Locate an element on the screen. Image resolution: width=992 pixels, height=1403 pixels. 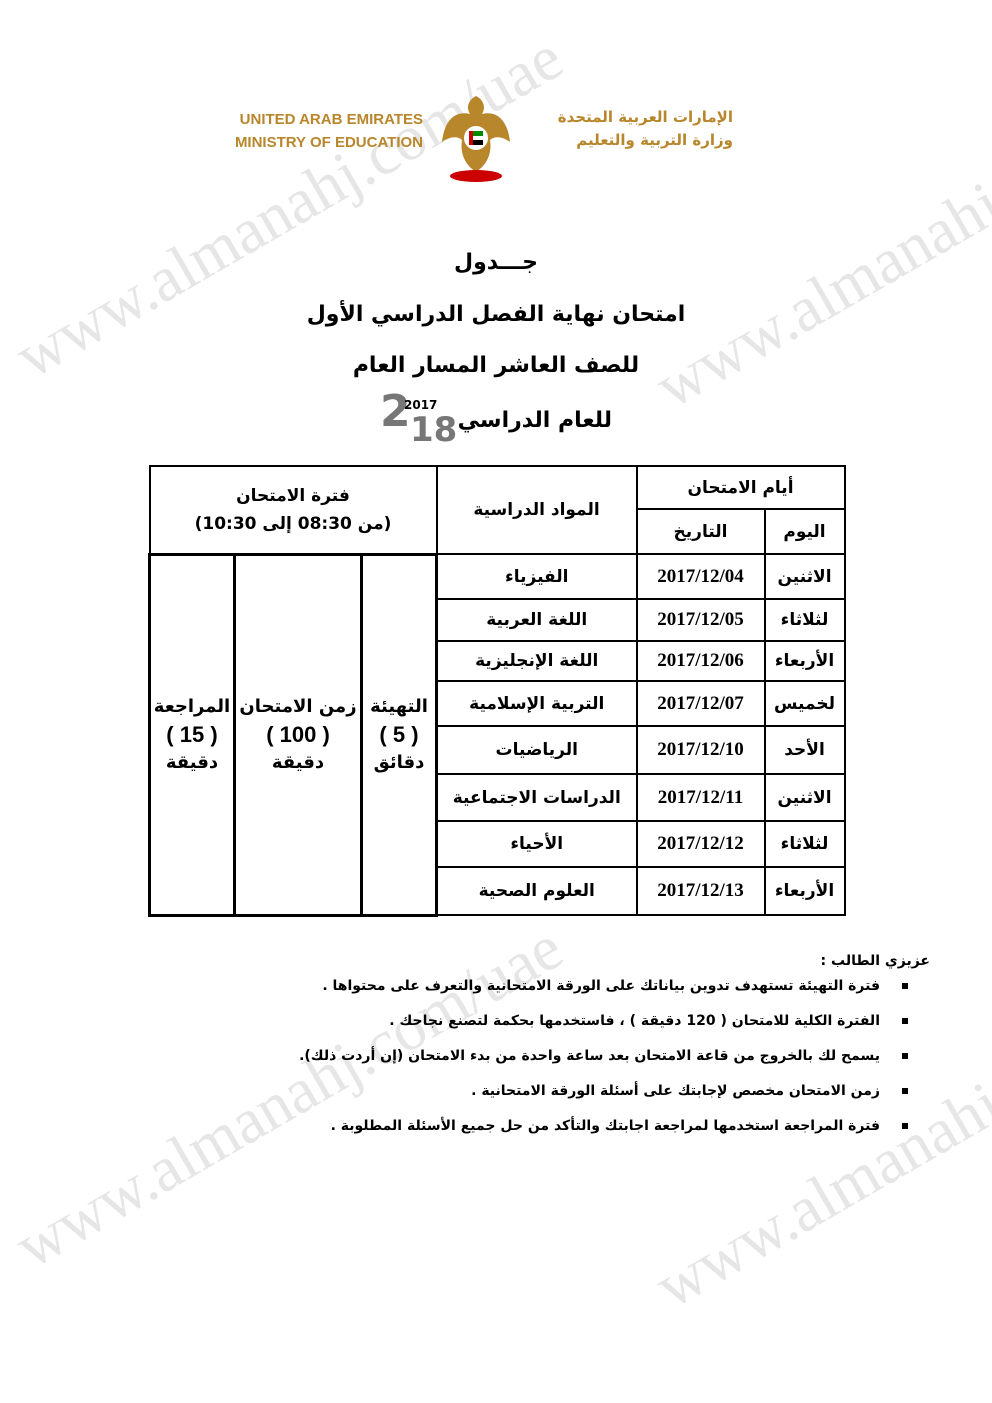
header-day: اليوم is located at coordinates (804, 531).